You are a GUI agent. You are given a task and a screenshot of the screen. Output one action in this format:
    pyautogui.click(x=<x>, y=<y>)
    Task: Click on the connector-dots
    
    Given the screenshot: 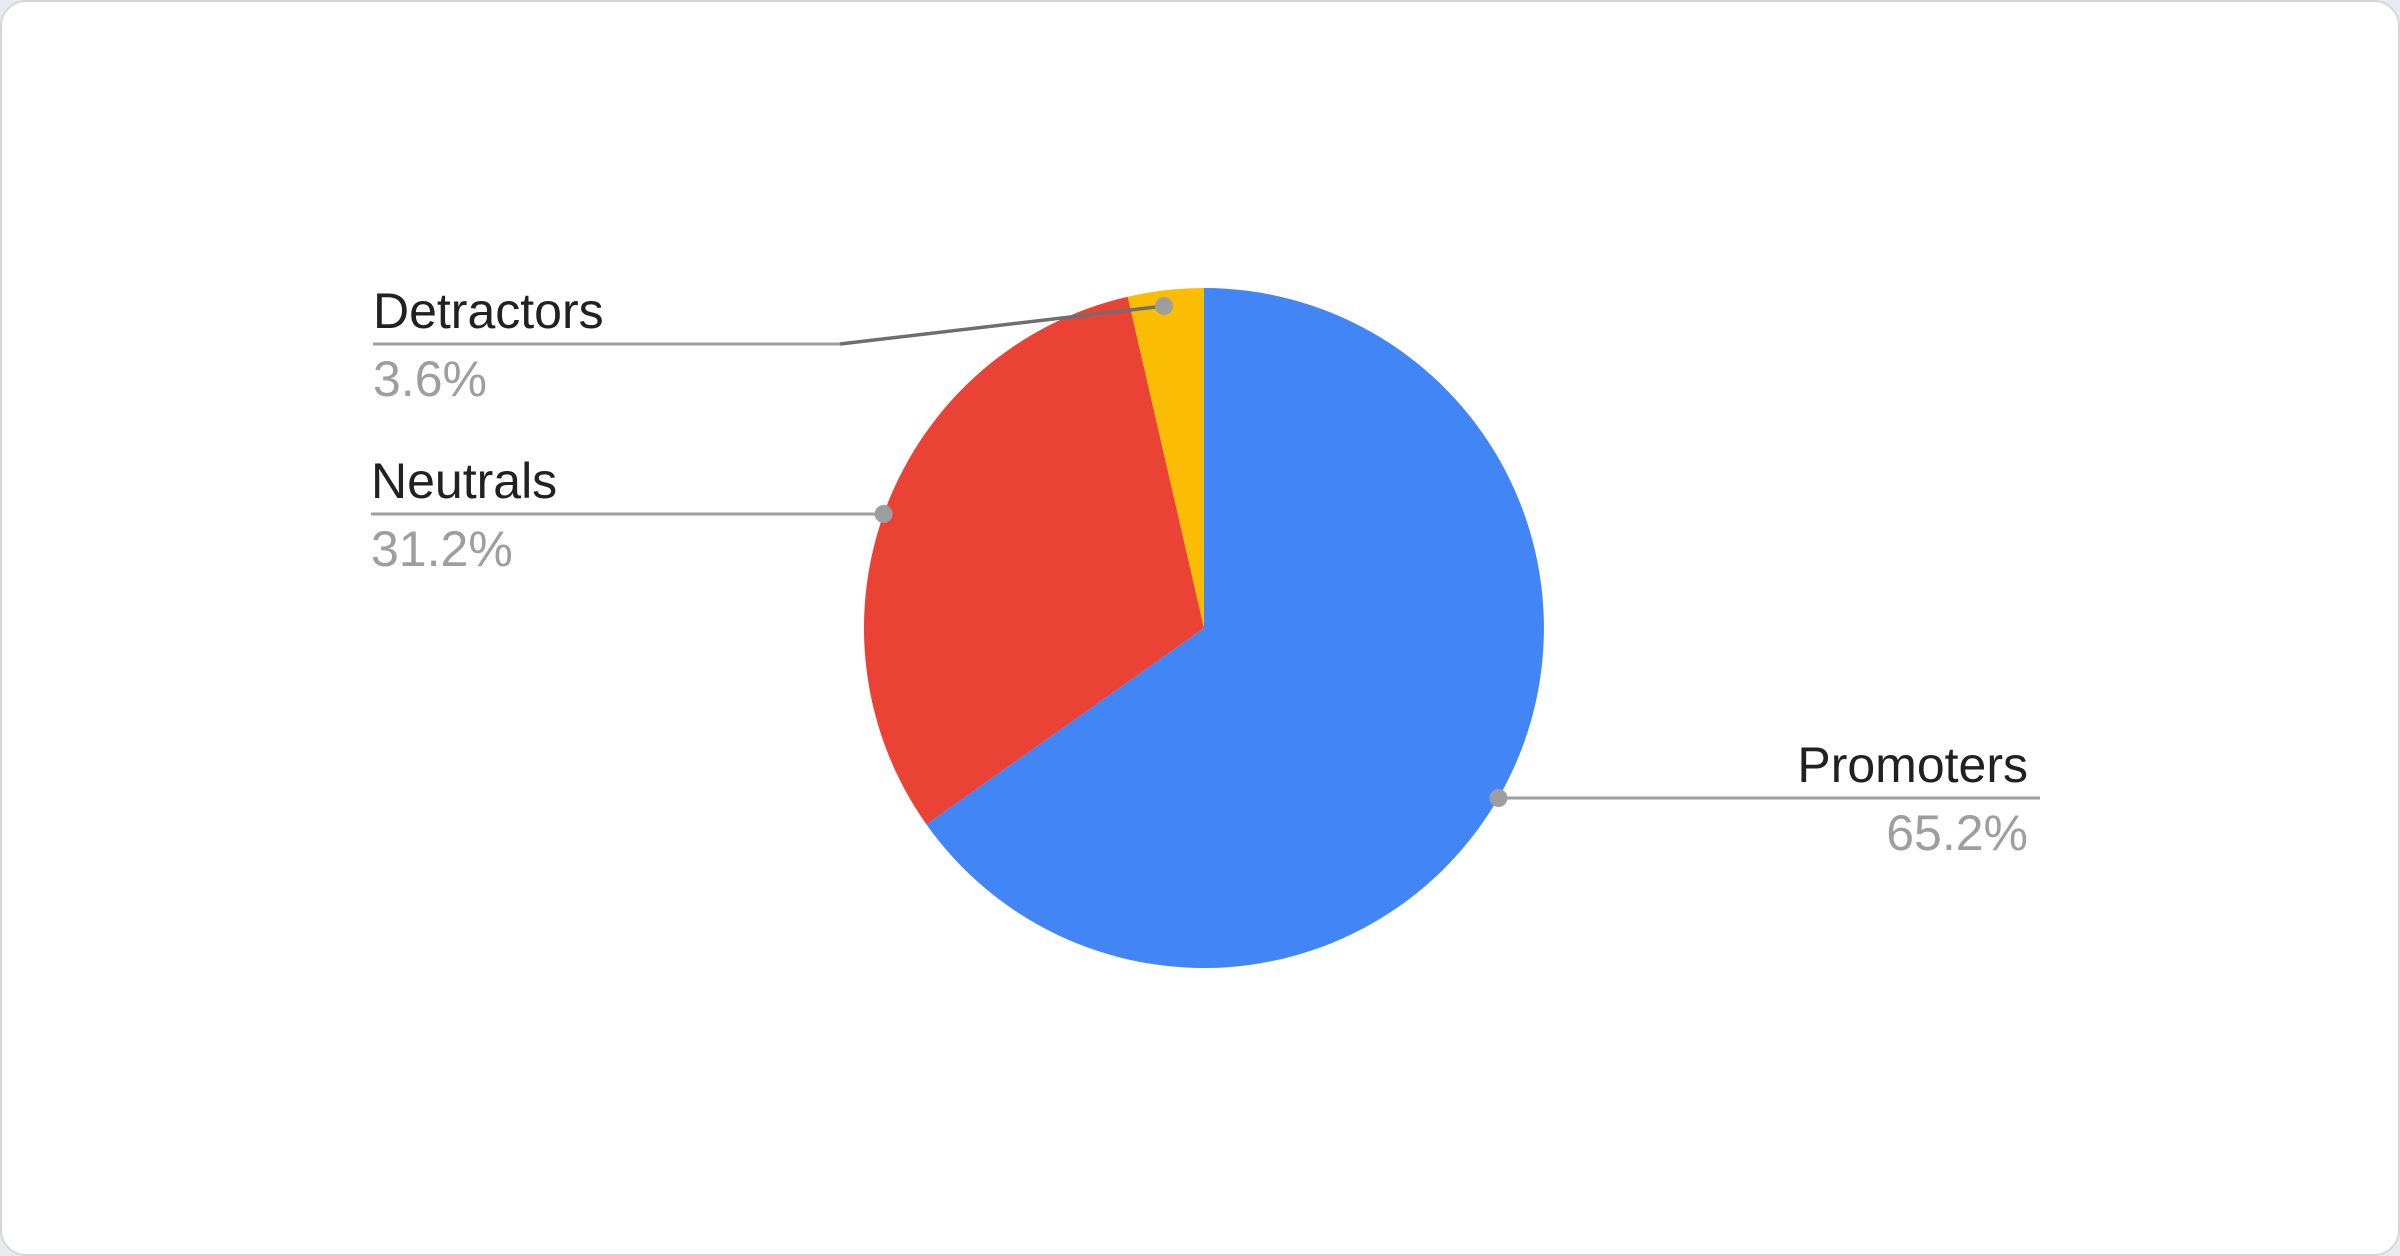 What is the action you would take?
    pyautogui.click(x=1191, y=552)
    